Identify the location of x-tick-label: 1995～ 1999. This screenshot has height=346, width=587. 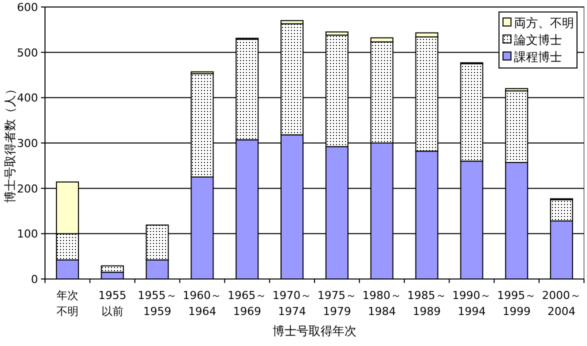
(516, 303).